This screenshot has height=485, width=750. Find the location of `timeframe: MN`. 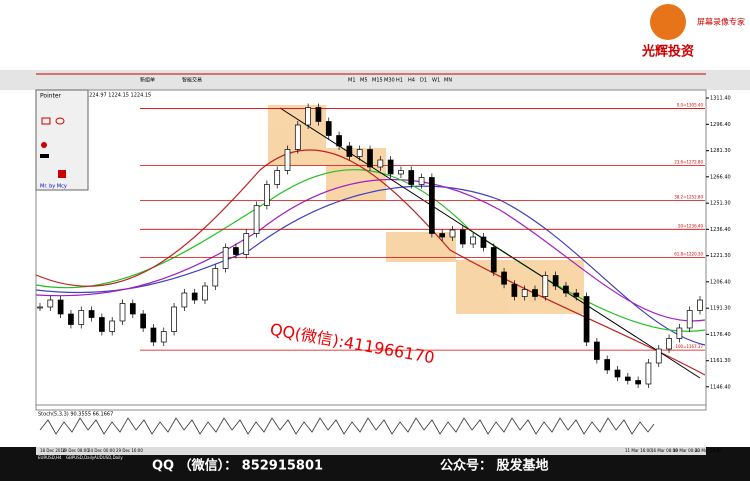

timeframe: MN is located at coordinates (448, 81).